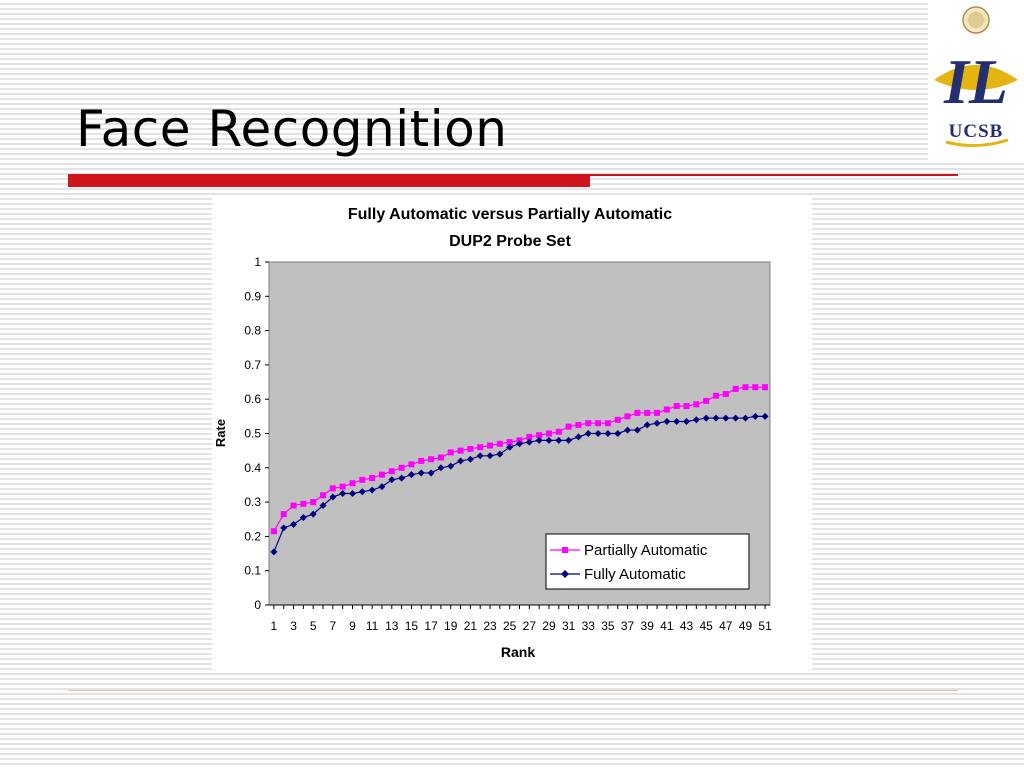 The image size is (1024, 768). I want to click on legend-partial-label: Partially Automatic, so click(646, 550).